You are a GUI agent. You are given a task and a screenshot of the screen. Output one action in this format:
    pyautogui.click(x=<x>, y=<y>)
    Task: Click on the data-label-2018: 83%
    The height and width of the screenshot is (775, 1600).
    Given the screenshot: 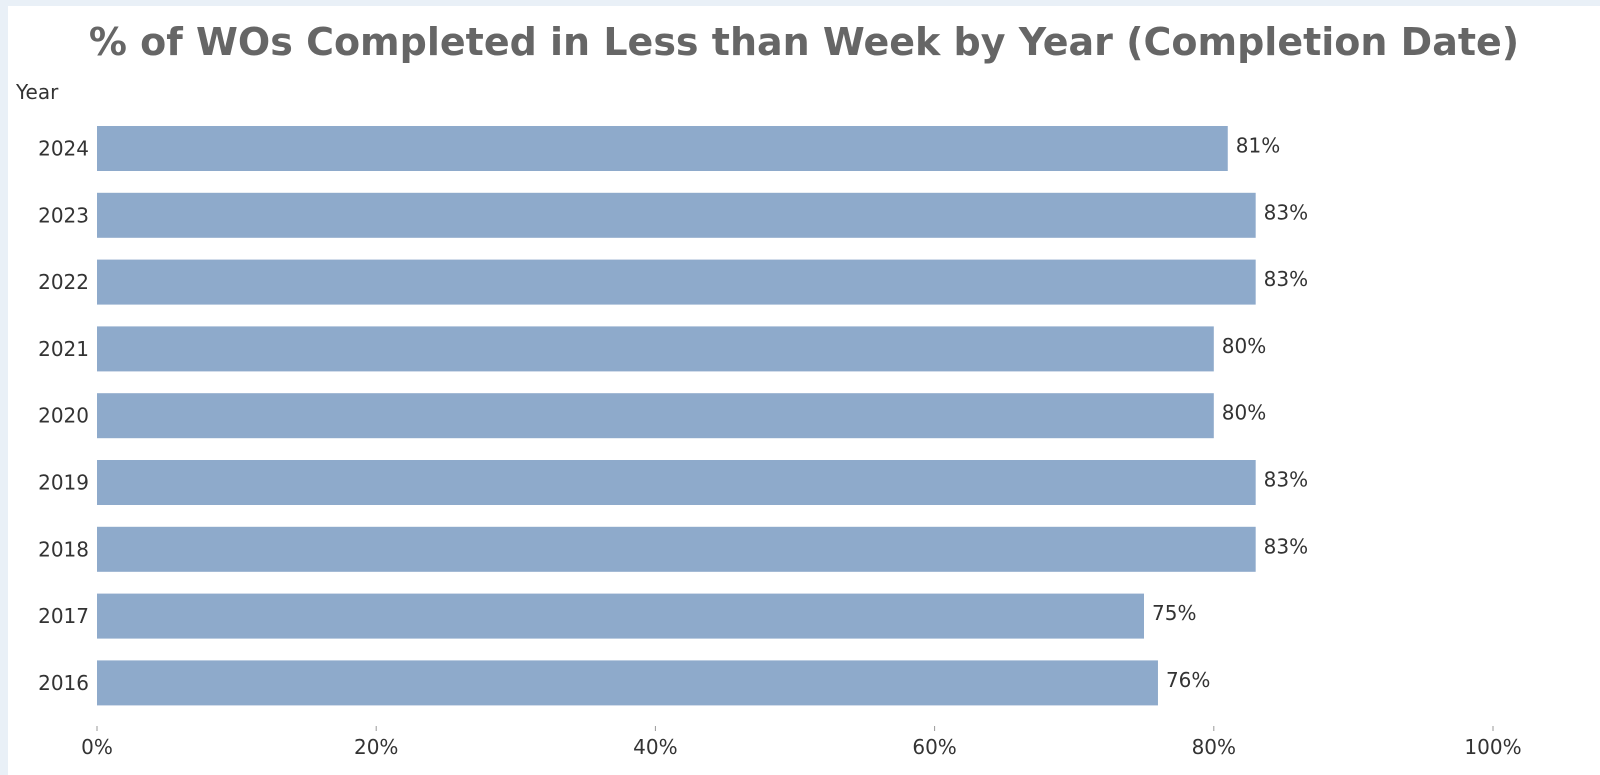 What is the action you would take?
    pyautogui.click(x=1286, y=546)
    